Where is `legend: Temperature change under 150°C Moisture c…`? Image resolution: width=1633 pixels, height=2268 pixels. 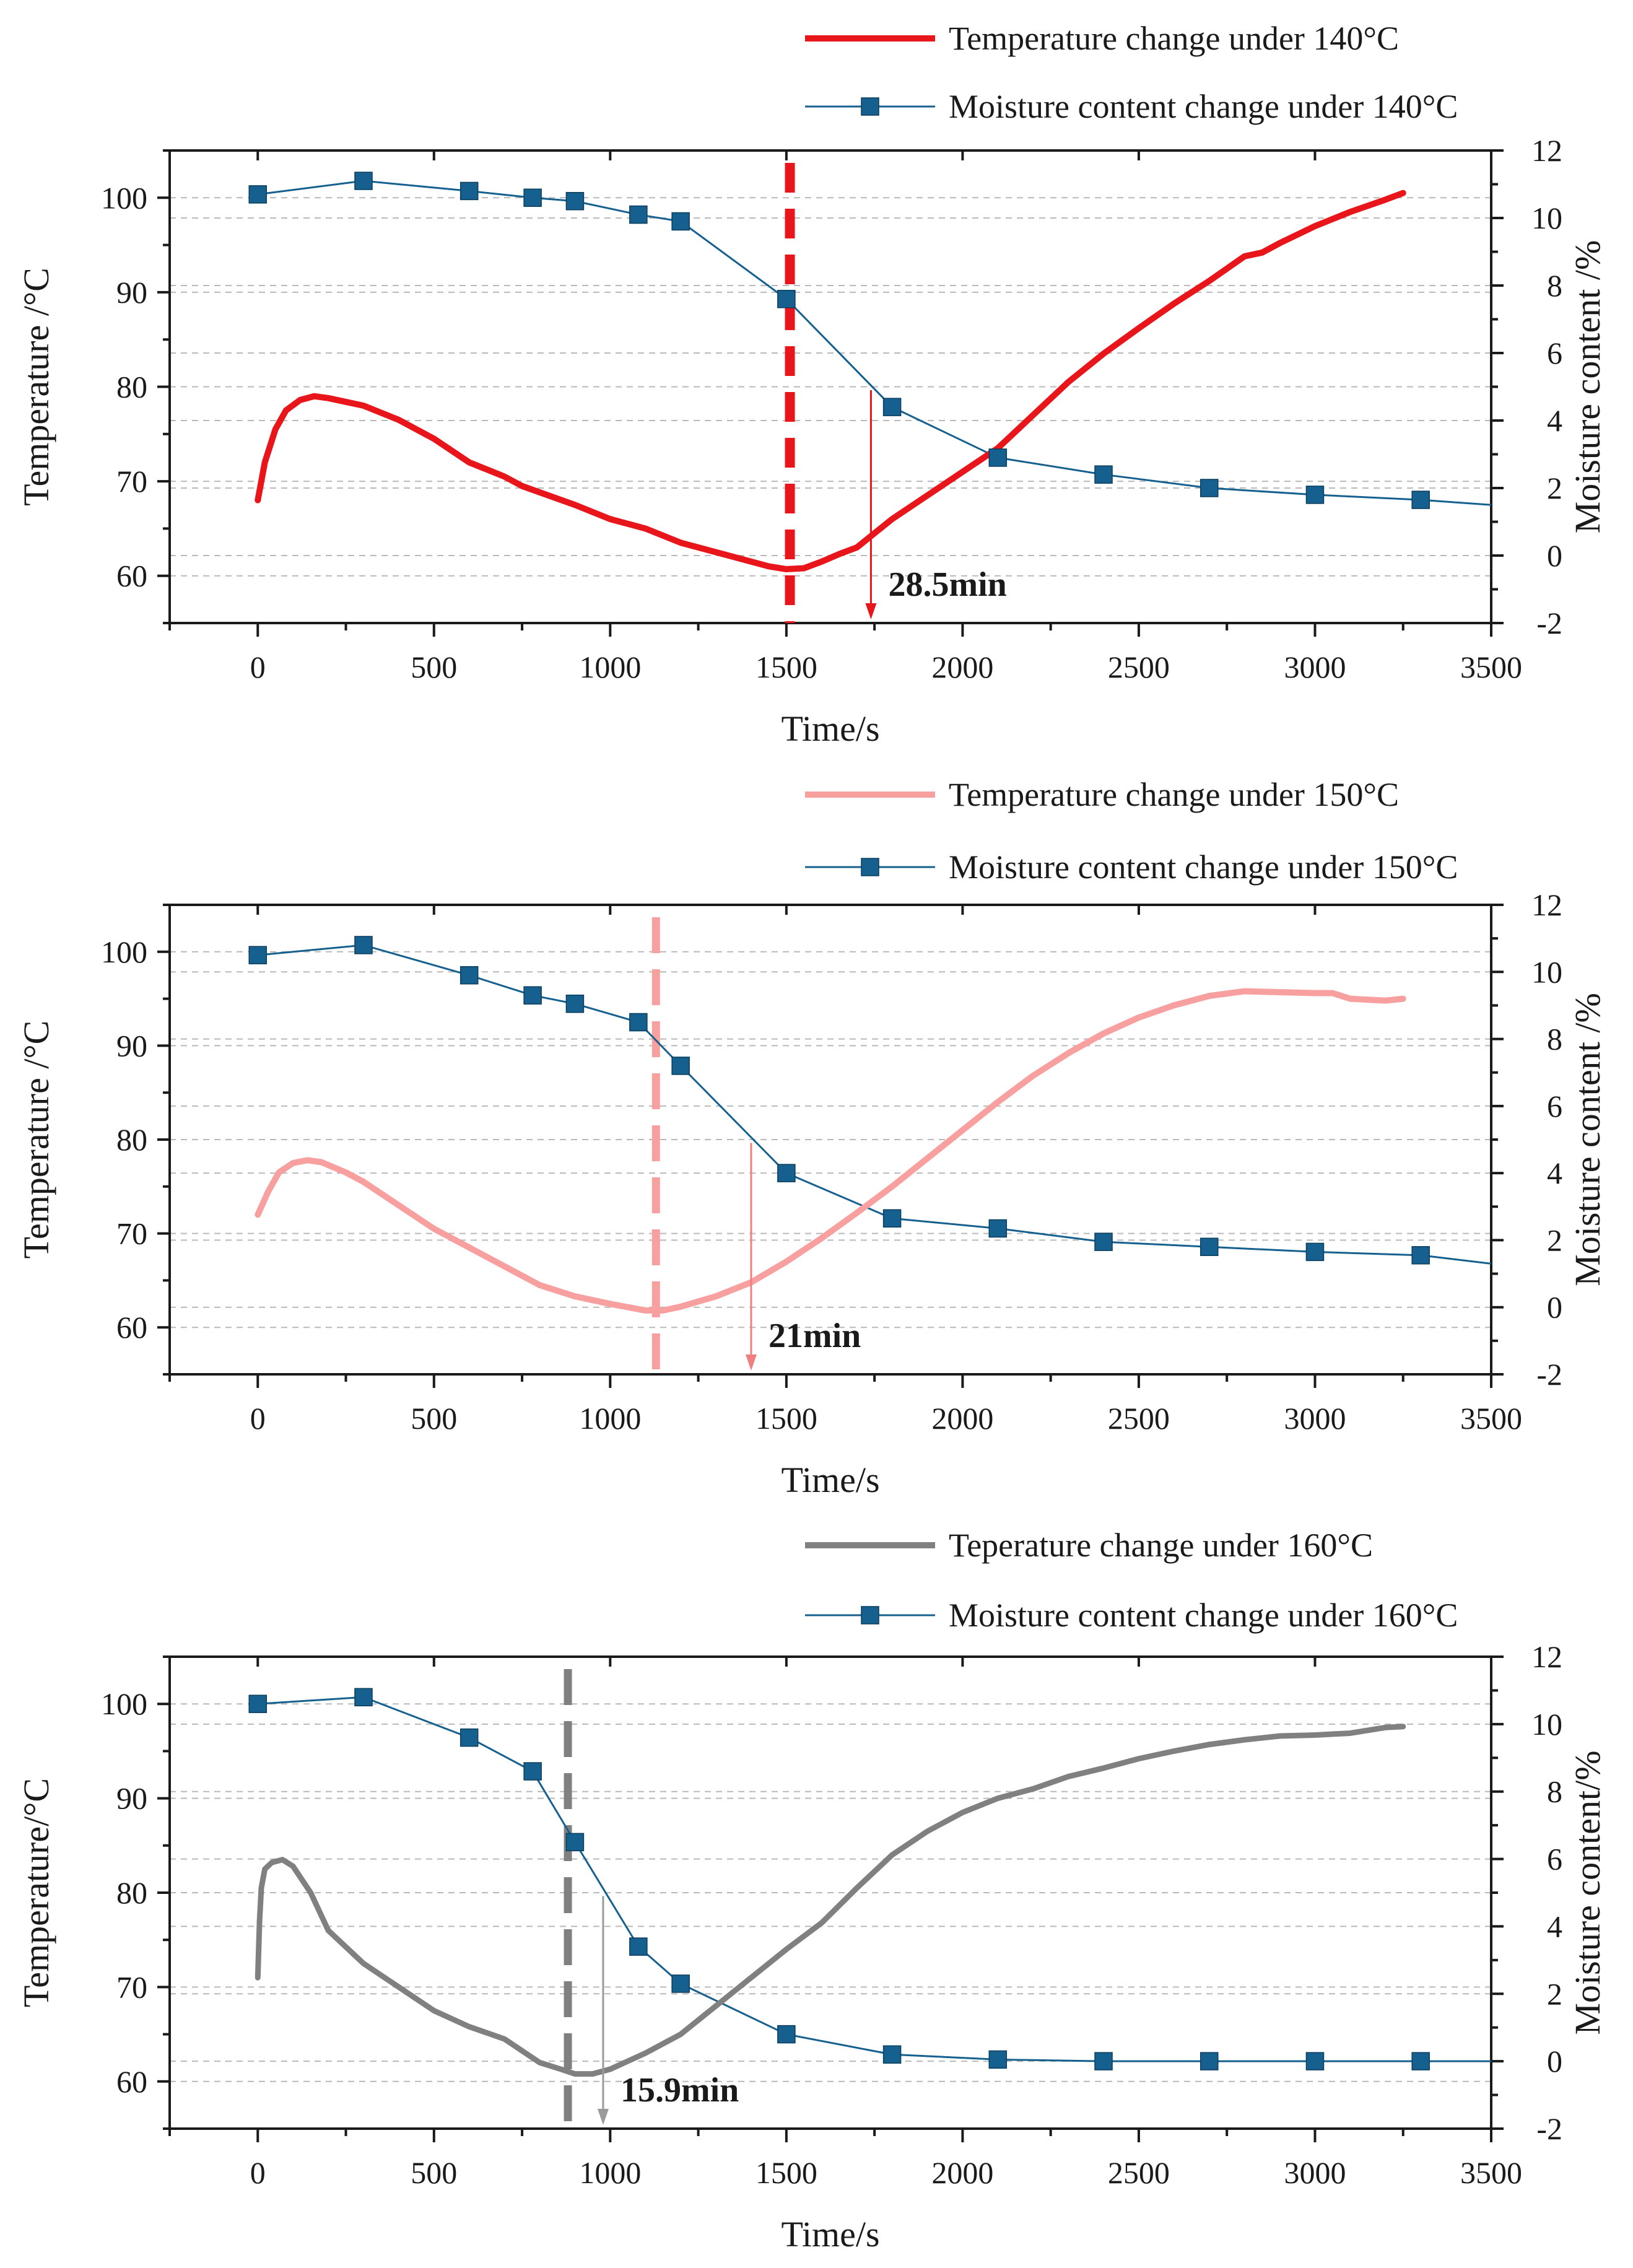
legend: Temperature change under 150°C Moisture c… is located at coordinates (1131, 831).